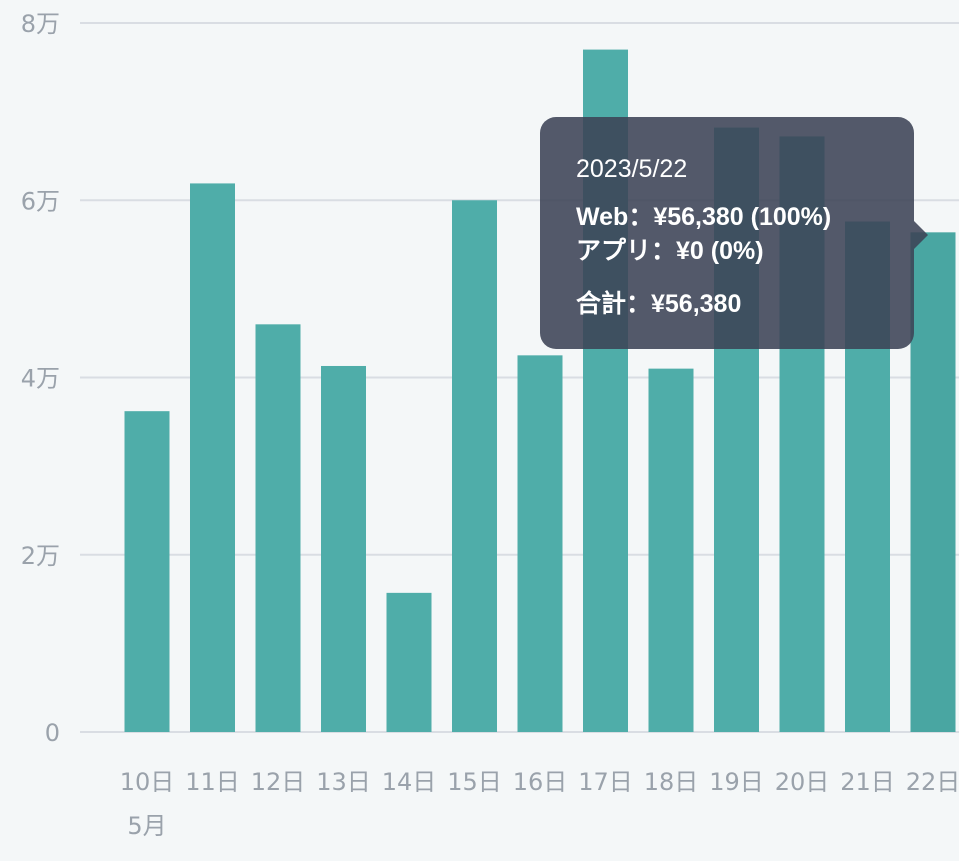  Describe the element at coordinates (147, 782) in the screenshot. I see `x-tick-label: 10日` at that location.